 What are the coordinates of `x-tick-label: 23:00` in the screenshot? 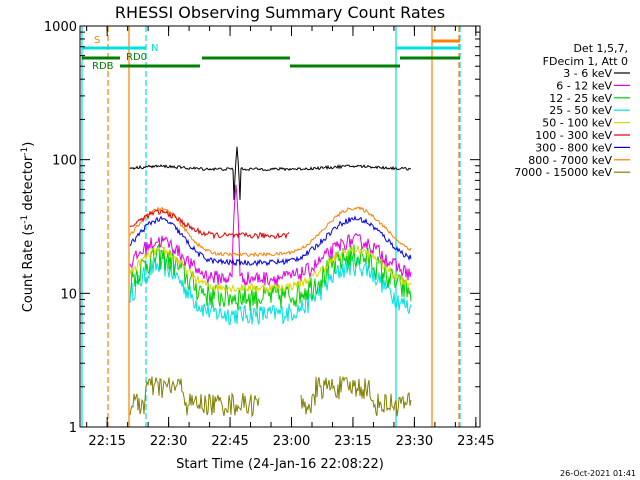 It's located at (291, 441).